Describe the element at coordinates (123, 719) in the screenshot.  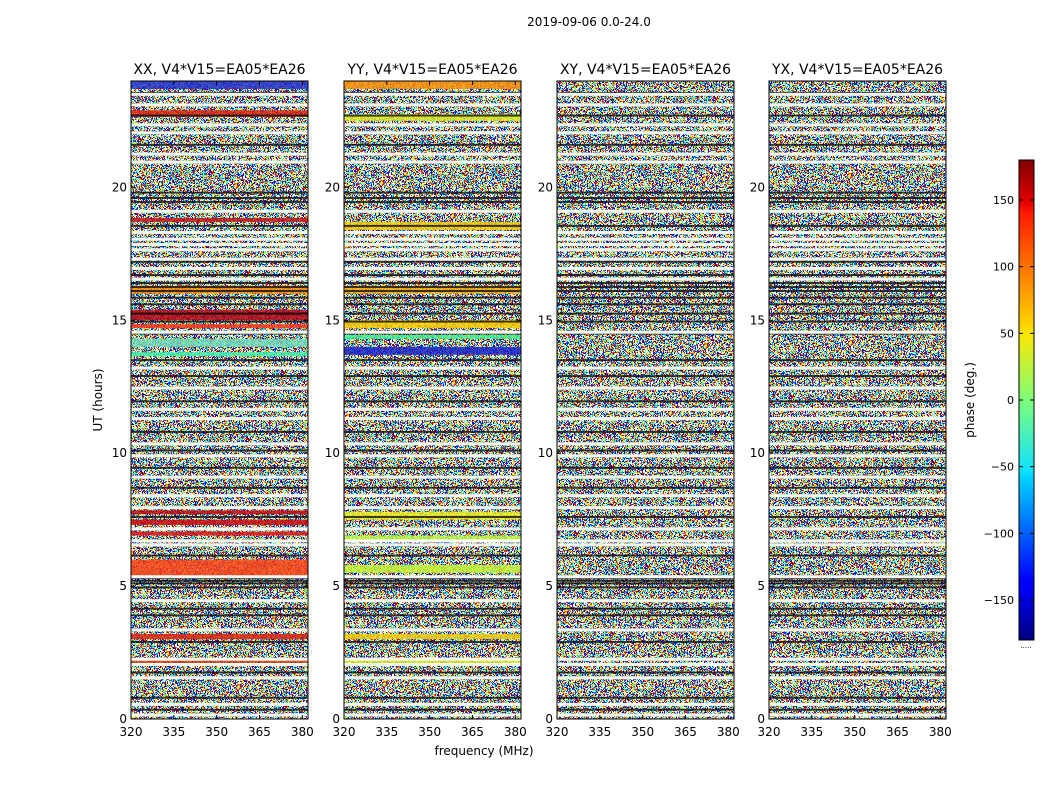
I see `y-tick-label: 0` at that location.